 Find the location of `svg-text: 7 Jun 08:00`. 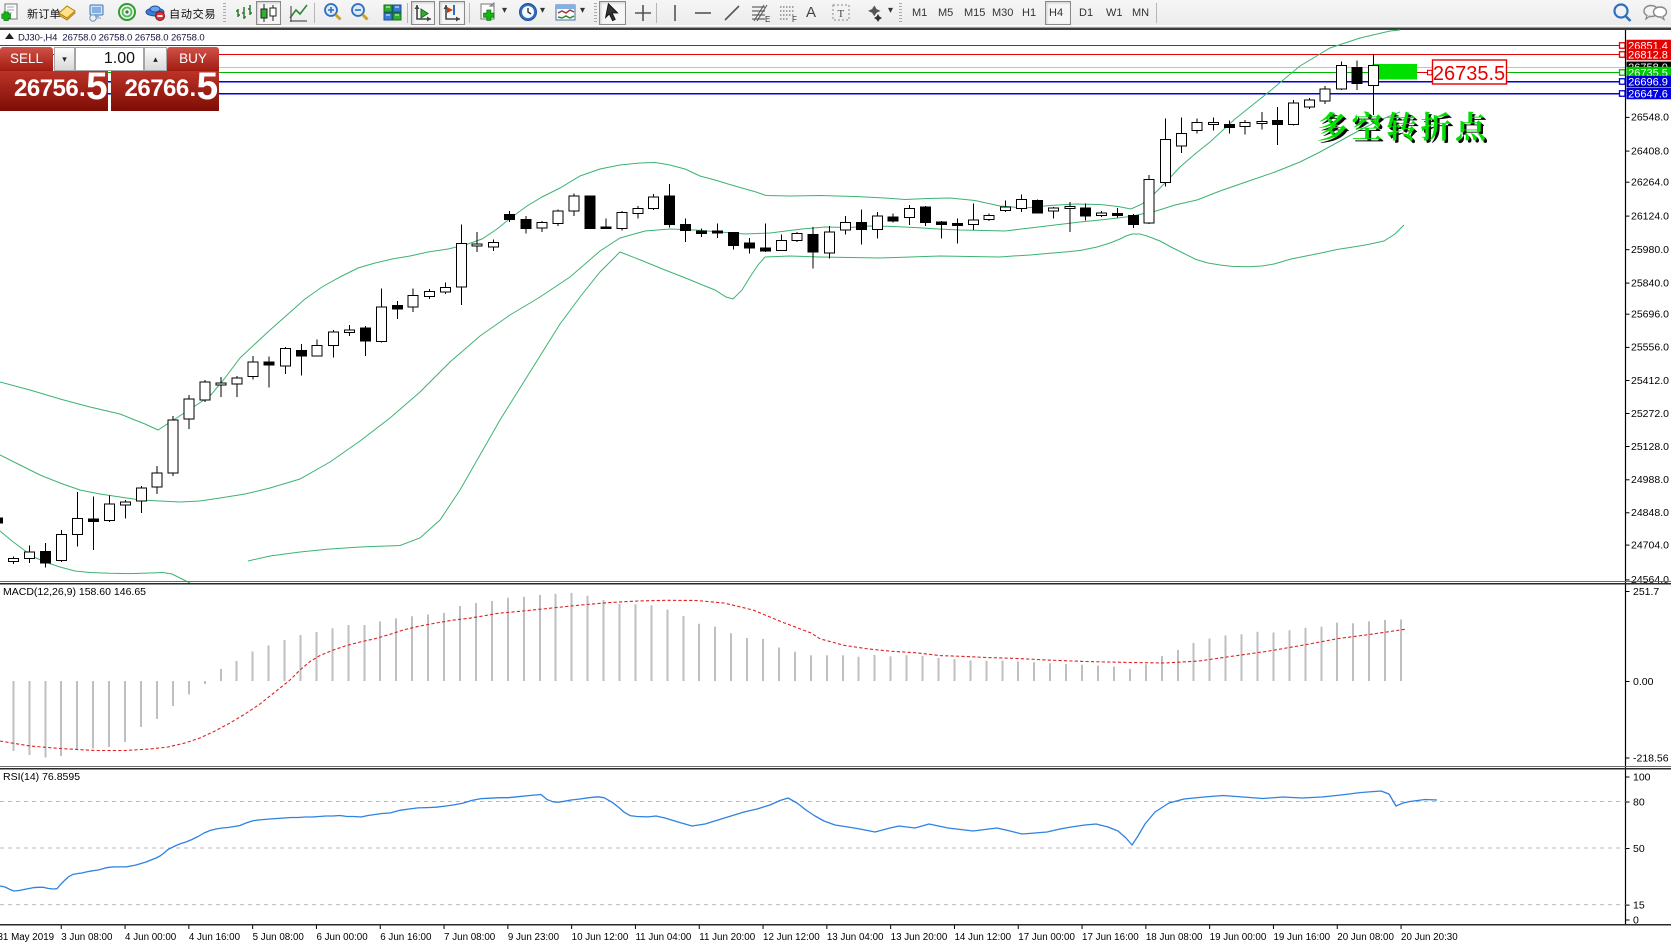

svg-text: 7 Jun 08:00 is located at coordinates (470, 937).